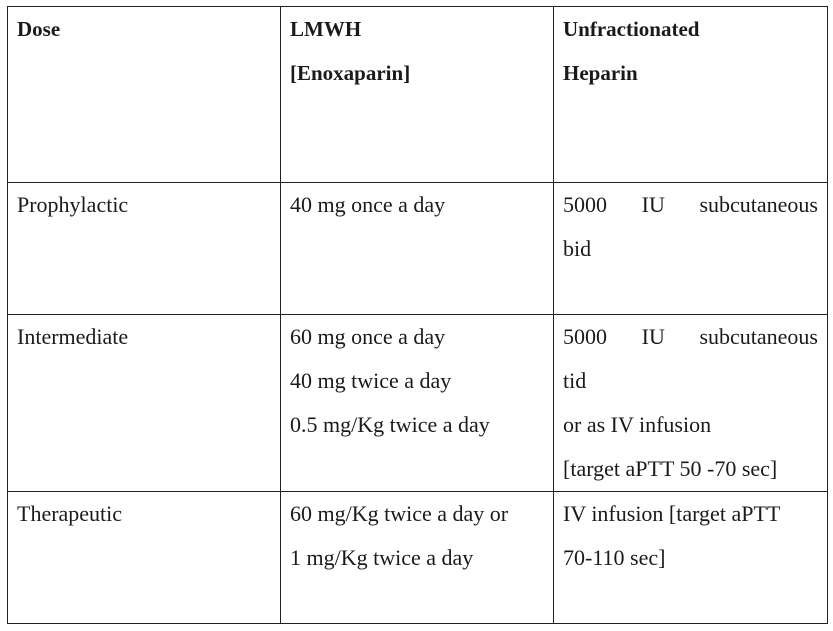  What do you see at coordinates (368, 204) in the screenshot?
I see `lmwh-line: 40 mg once a day` at bounding box center [368, 204].